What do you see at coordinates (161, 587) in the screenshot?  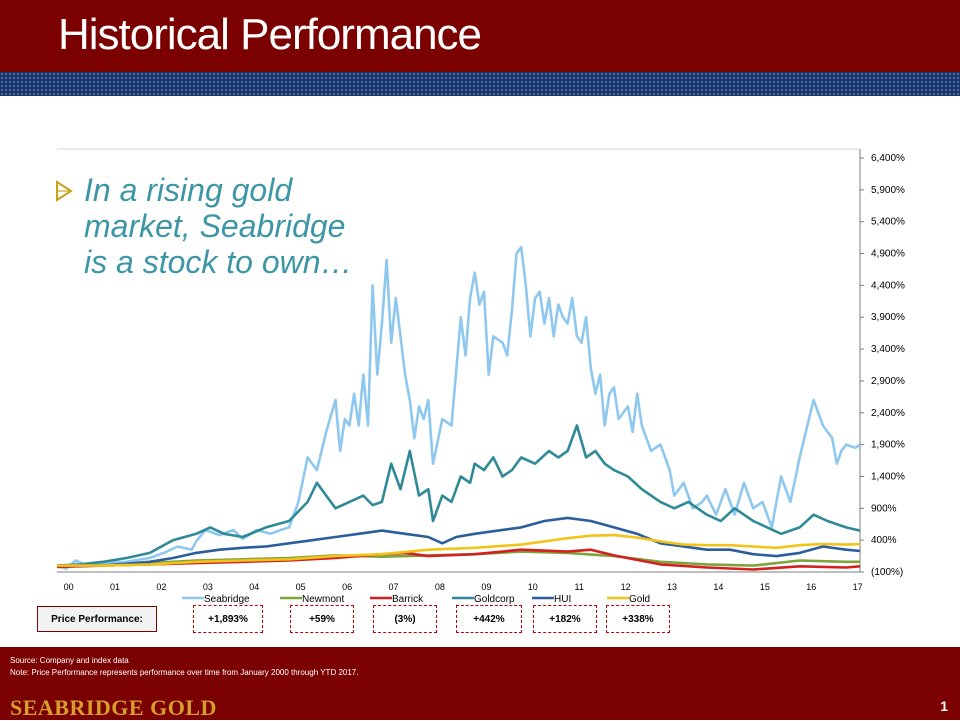 I see `x-tick-label: 02` at bounding box center [161, 587].